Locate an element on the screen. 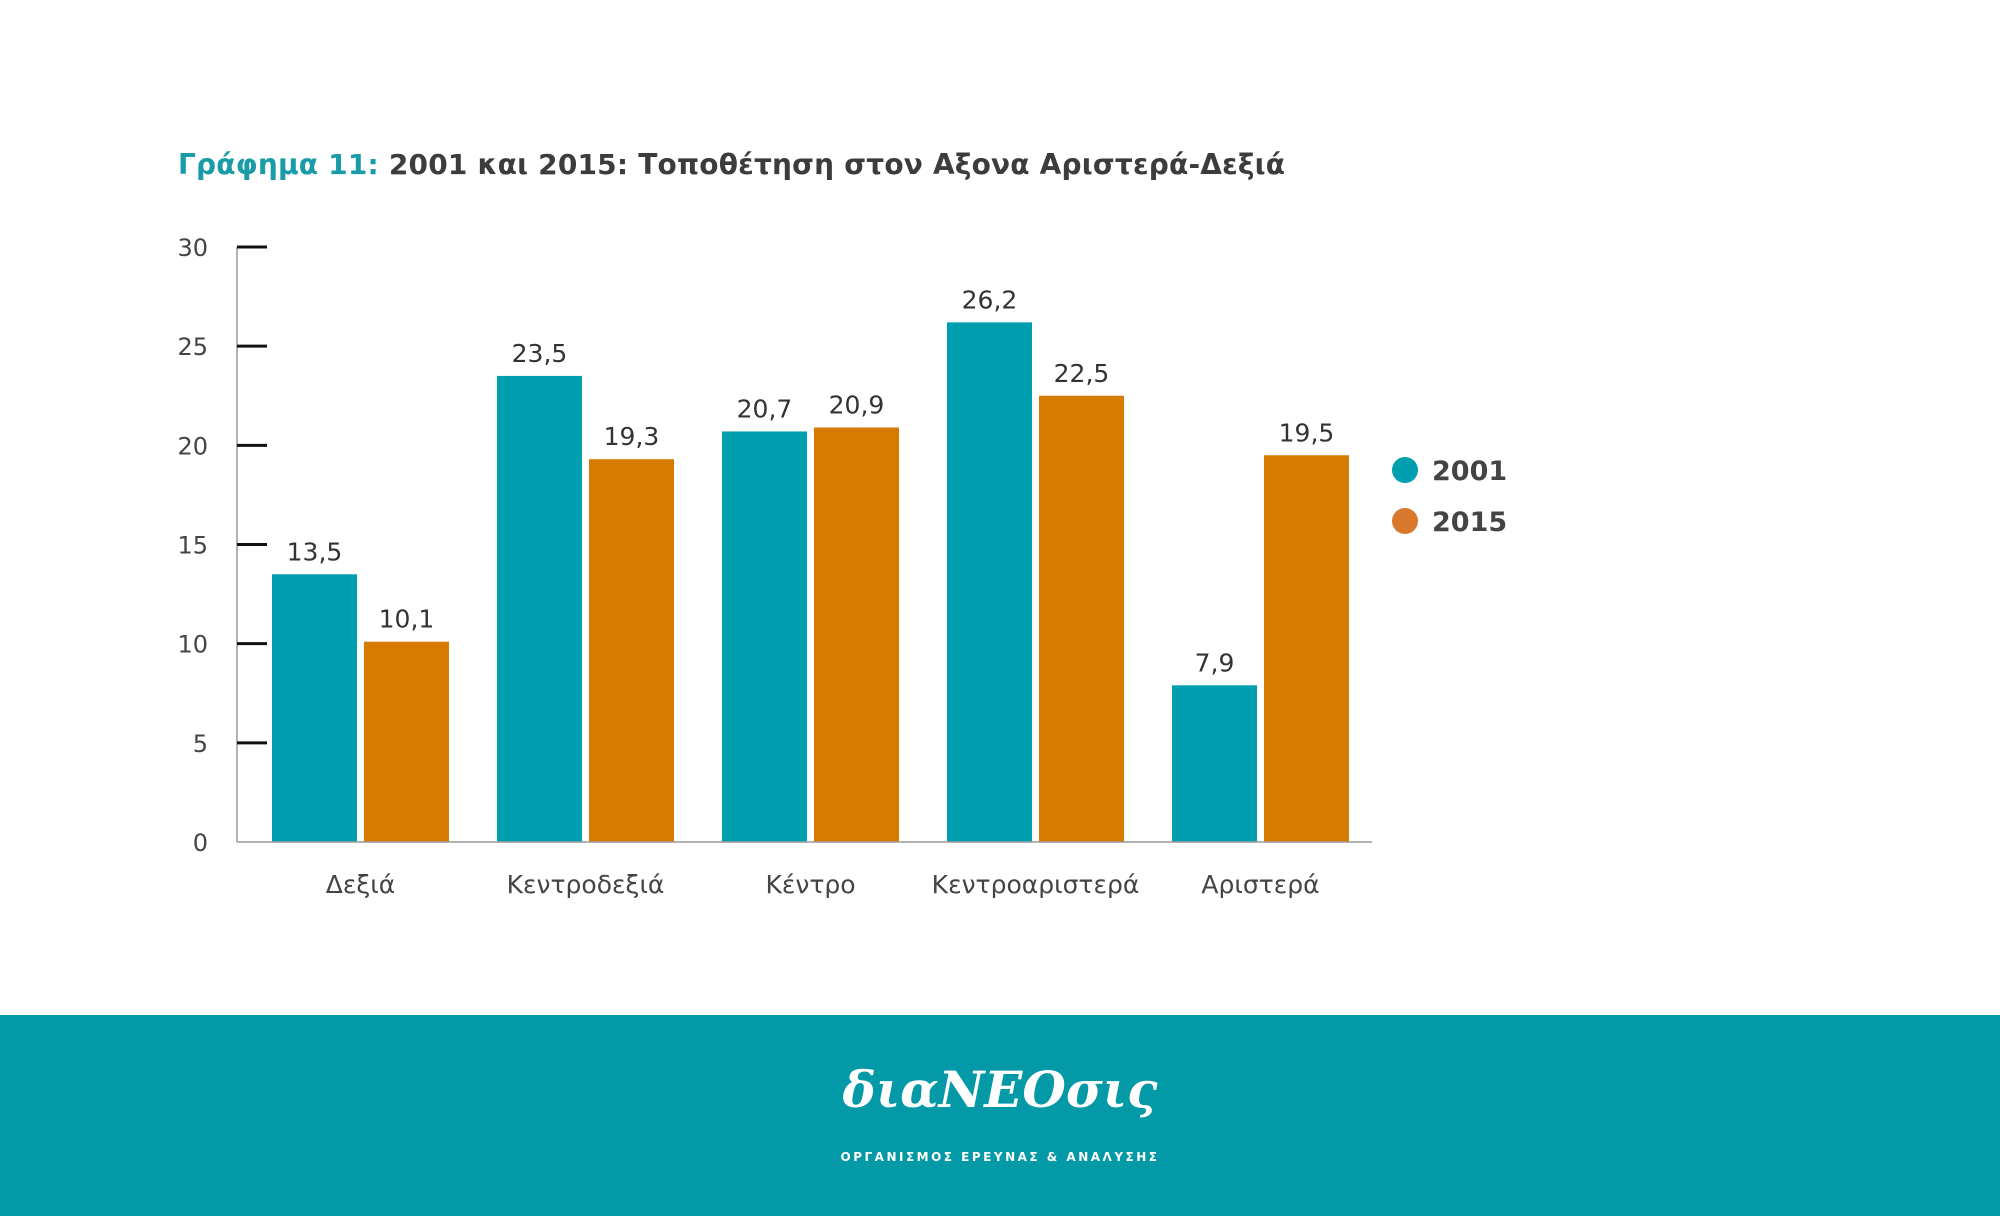 The image size is (2000, 1216). data-label: 22,5 is located at coordinates (1082, 373).